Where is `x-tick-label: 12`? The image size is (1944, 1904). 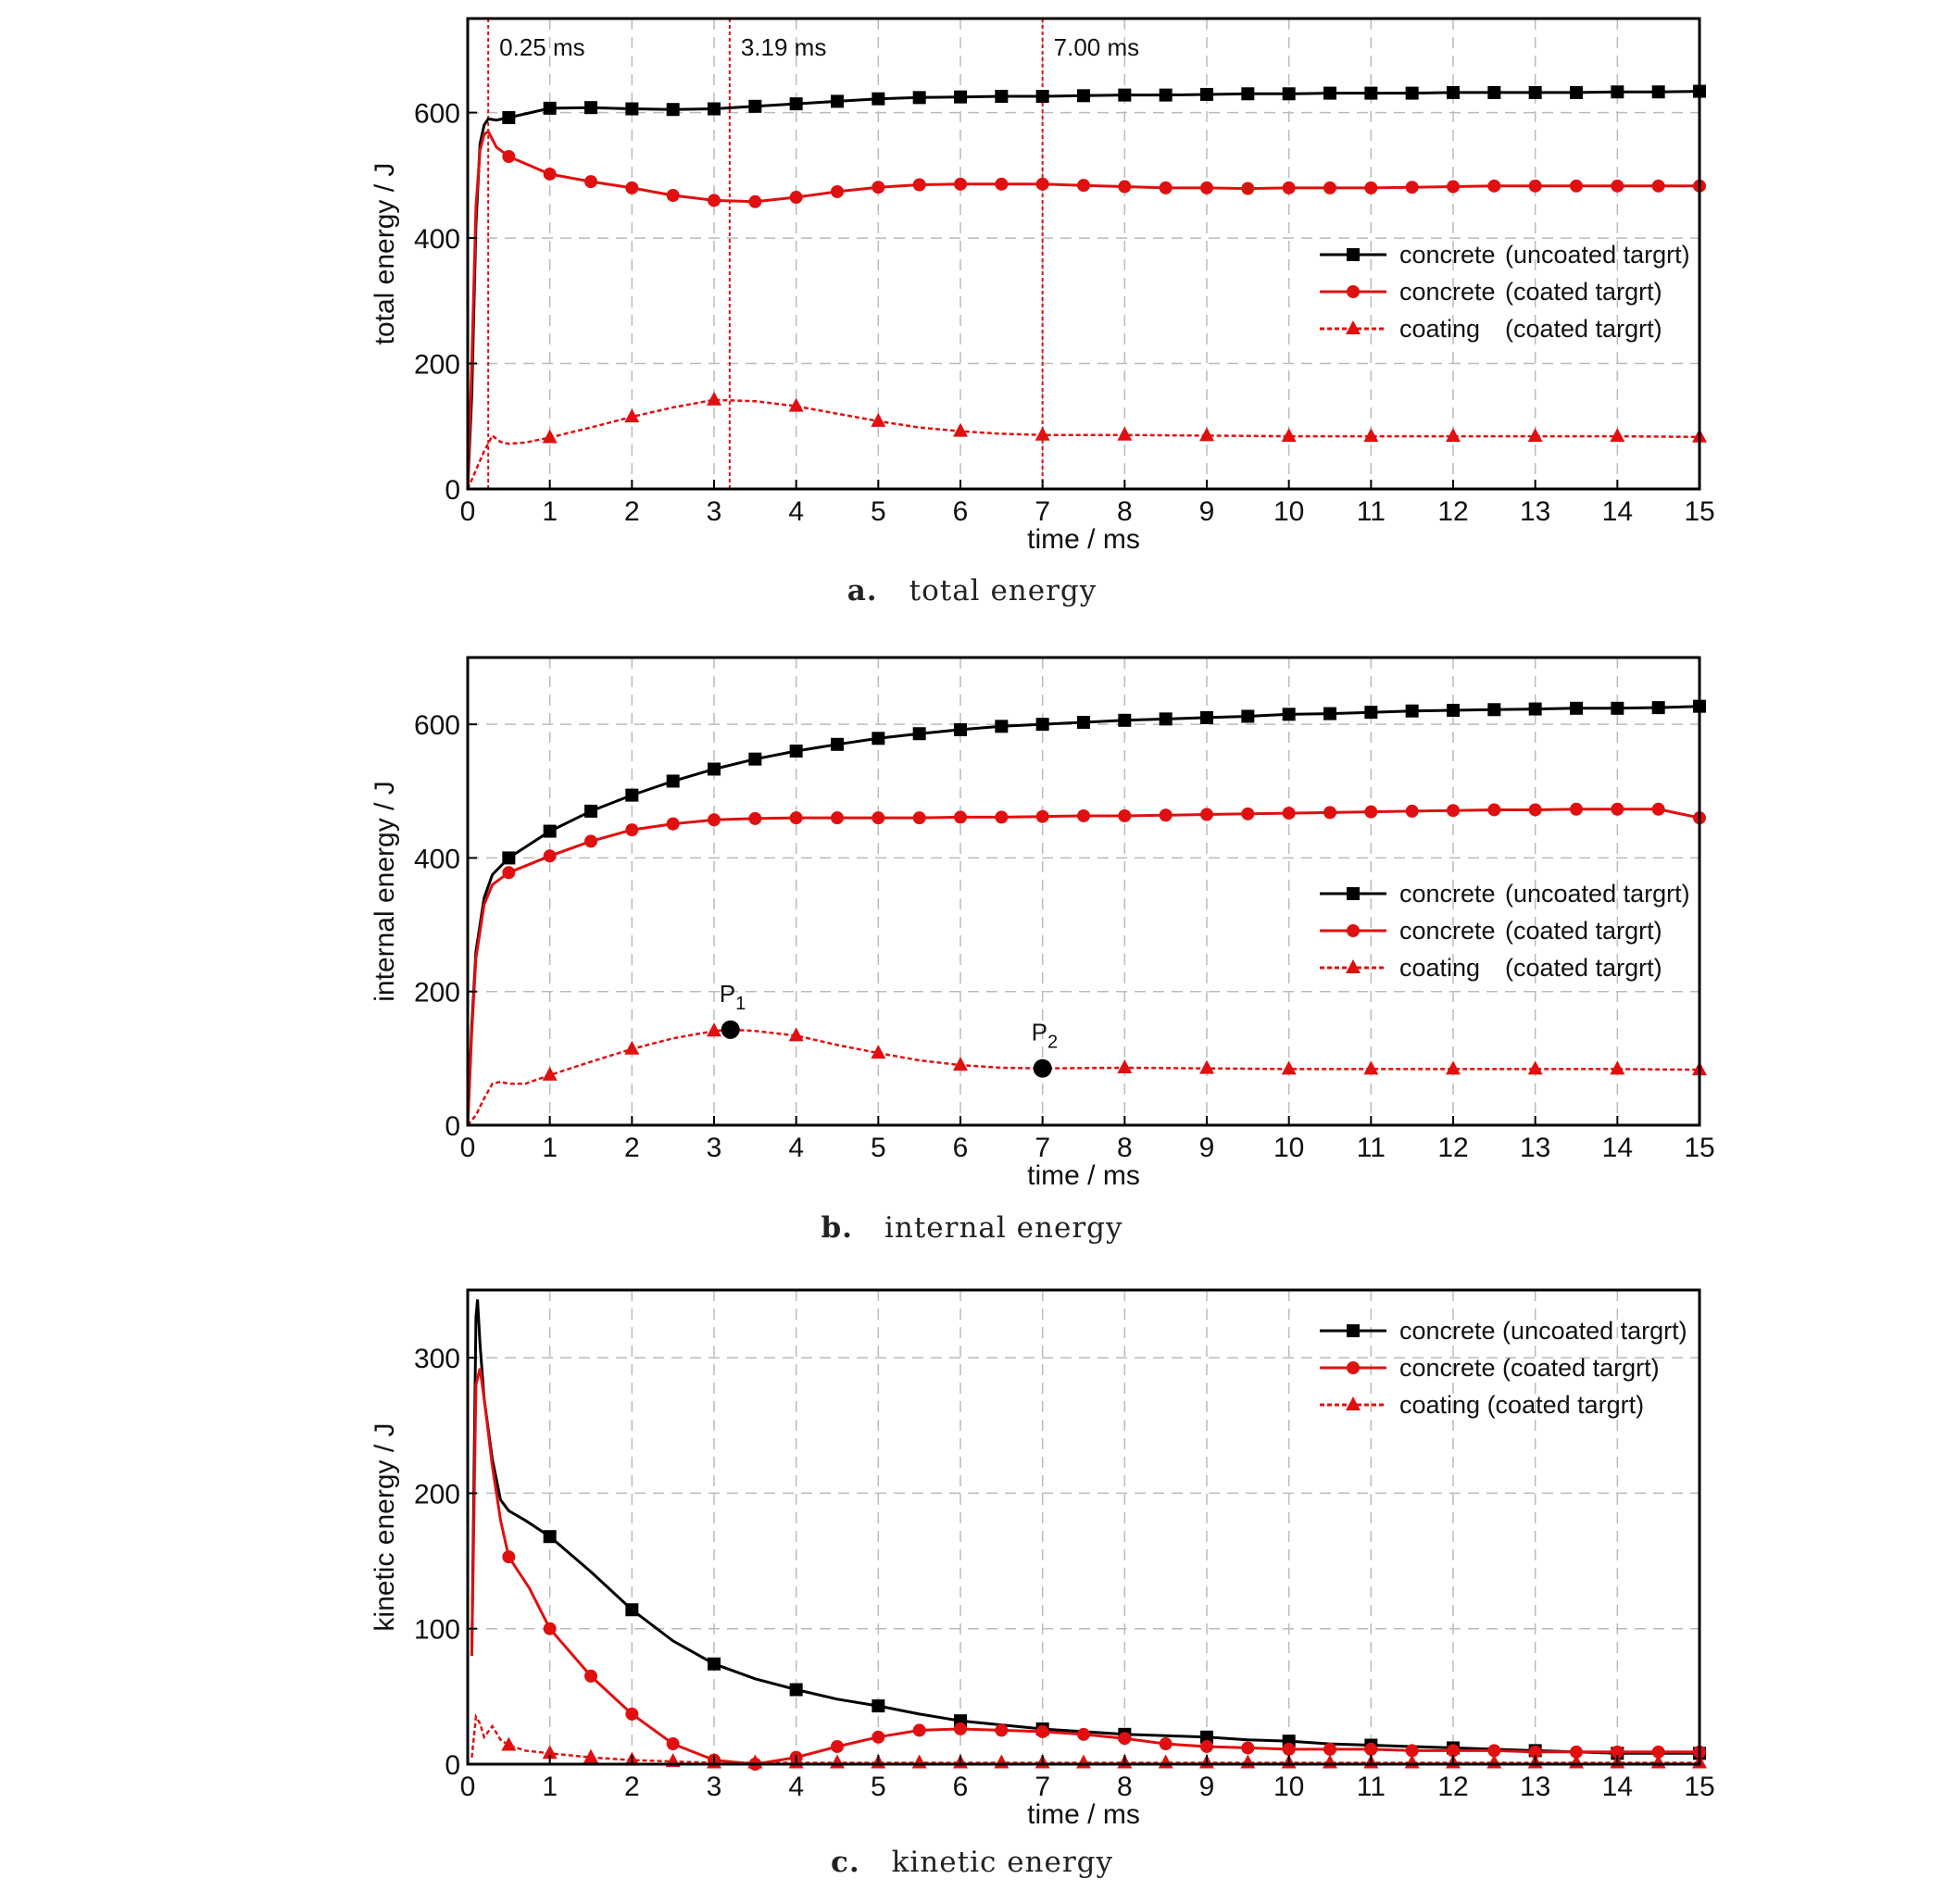
x-tick-label: 12 is located at coordinates (1453, 512).